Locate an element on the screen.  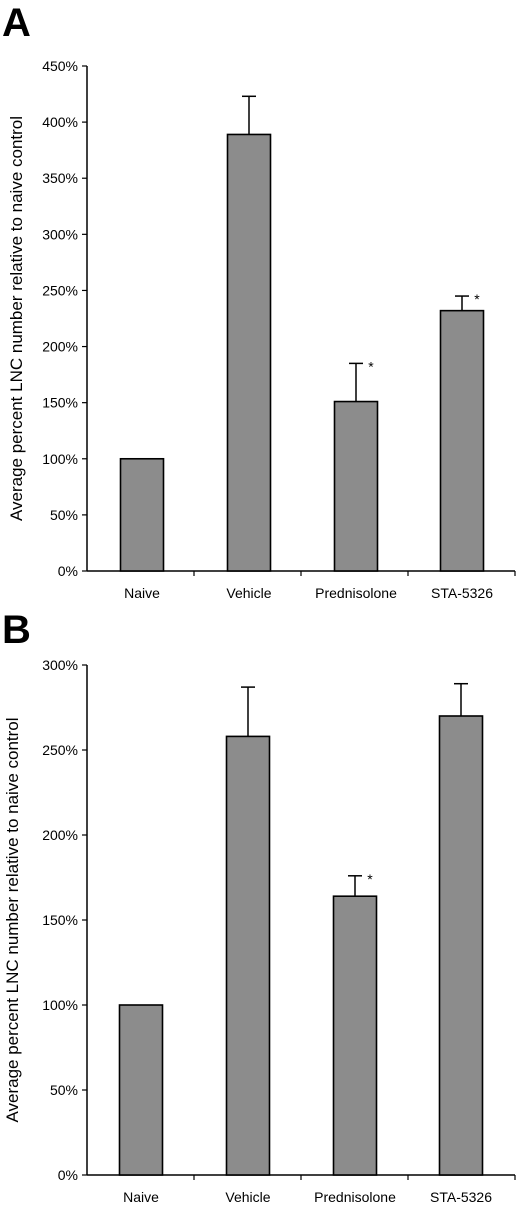
panel-letter-b: B is located at coordinates (16, 630).